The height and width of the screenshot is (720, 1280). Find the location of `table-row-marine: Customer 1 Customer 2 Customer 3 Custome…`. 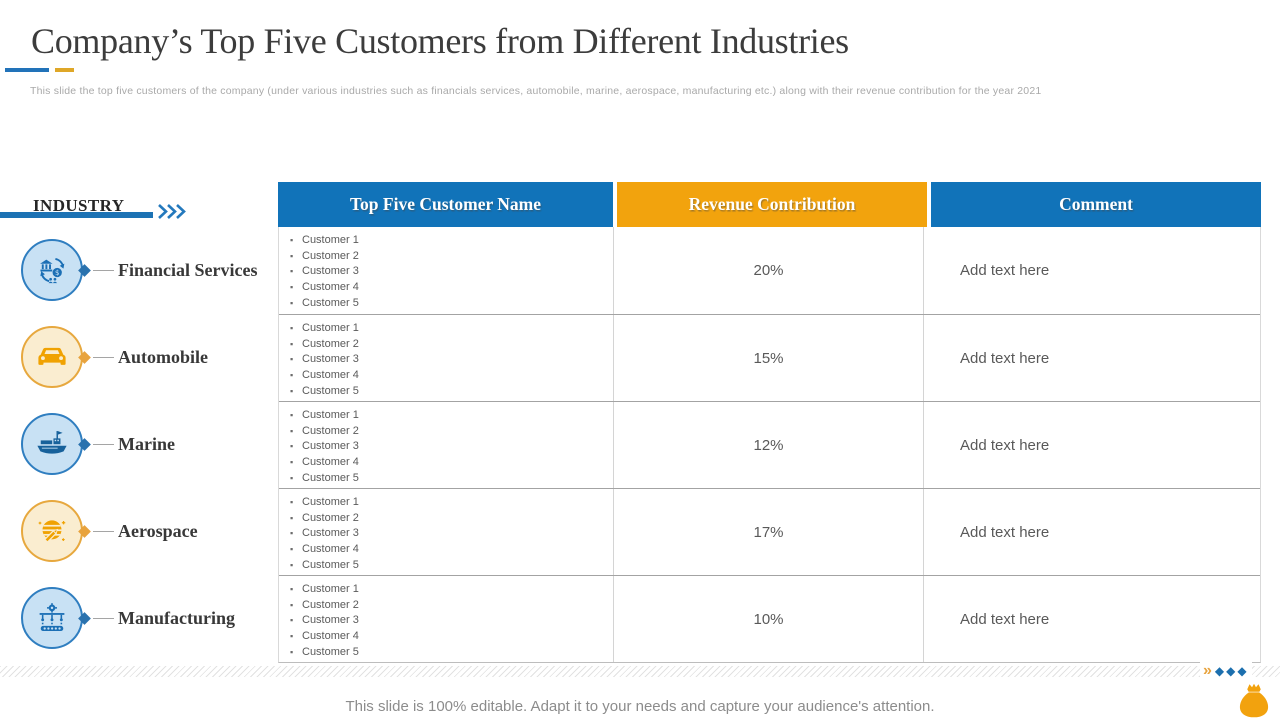

table-row-marine: Customer 1 Customer 2 Customer 3 Custome… is located at coordinates (769, 444).